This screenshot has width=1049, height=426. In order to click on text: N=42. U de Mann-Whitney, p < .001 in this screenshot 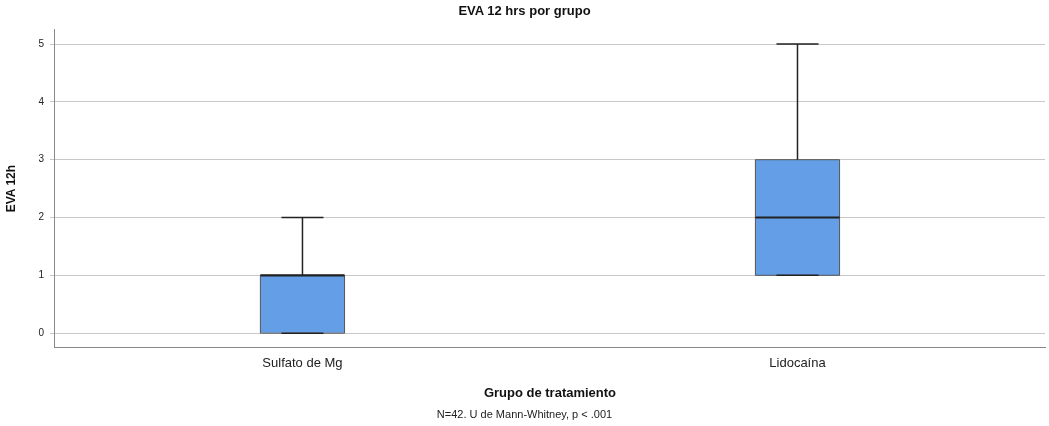, I will do `click(524, 414)`.